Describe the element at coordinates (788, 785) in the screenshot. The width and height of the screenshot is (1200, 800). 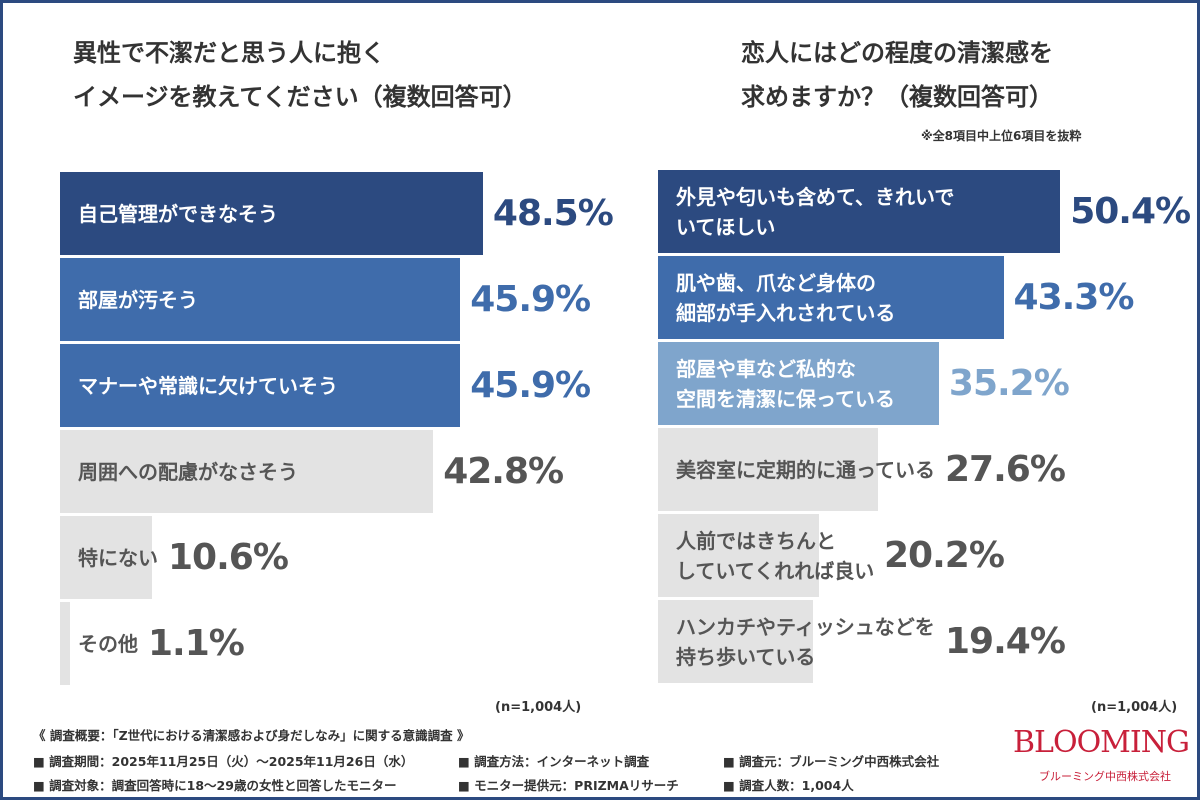
I see `footer-item: ■ 調査人数：1,004人` at that location.